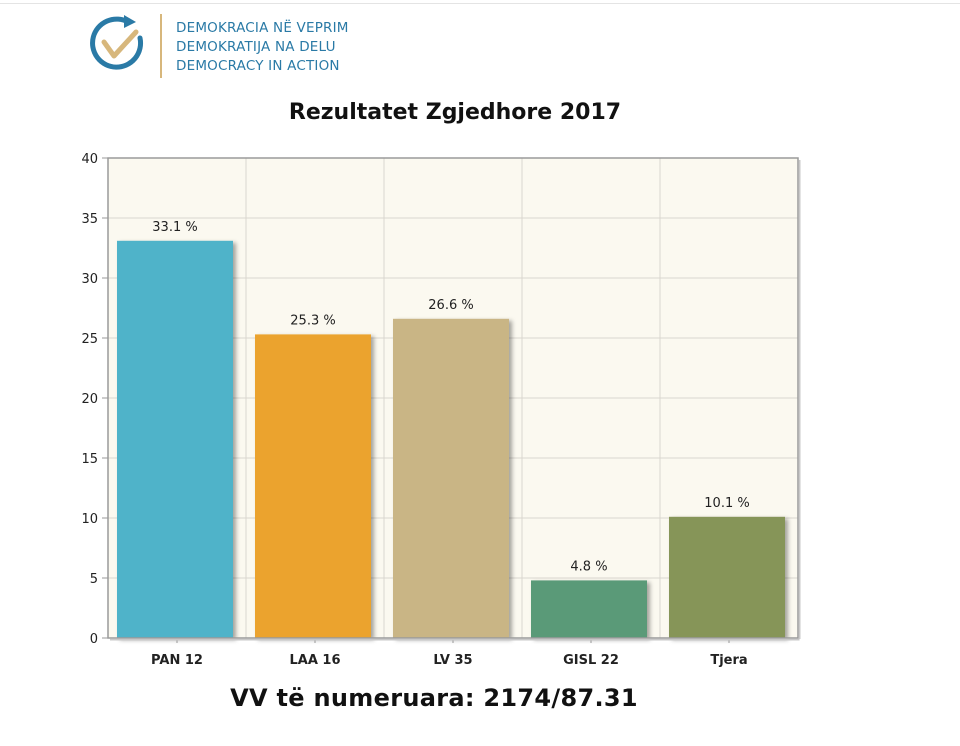 The image size is (960, 746). What do you see at coordinates (452, 660) in the screenshot?
I see `x-tick-label: LV 35` at bounding box center [452, 660].